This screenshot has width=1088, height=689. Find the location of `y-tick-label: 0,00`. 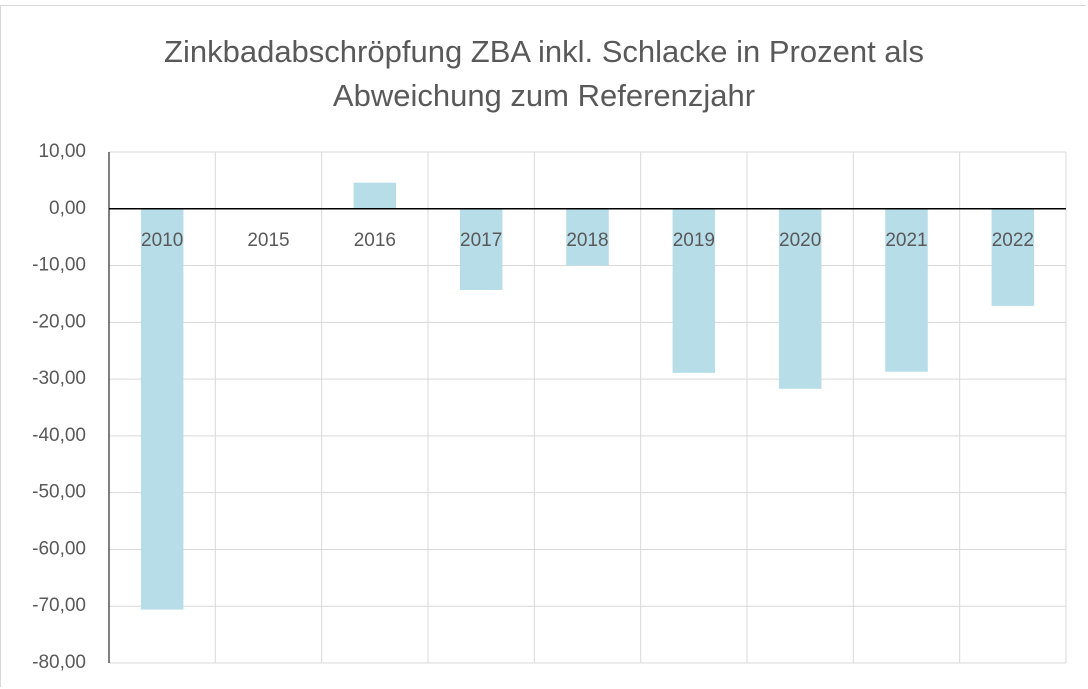

y-tick-label: 0,00 is located at coordinates (67, 208).